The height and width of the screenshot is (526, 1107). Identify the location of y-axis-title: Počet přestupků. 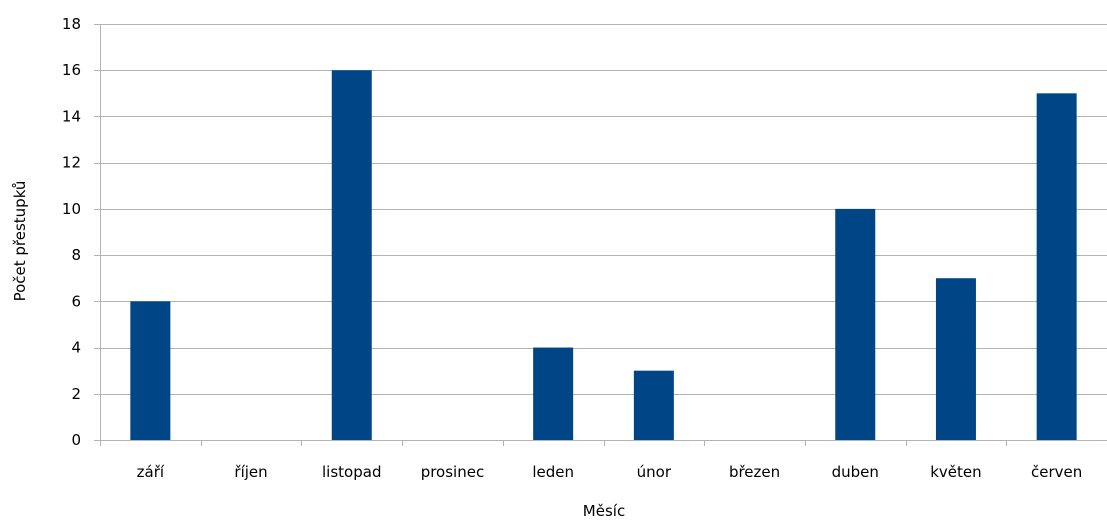
(20, 241).